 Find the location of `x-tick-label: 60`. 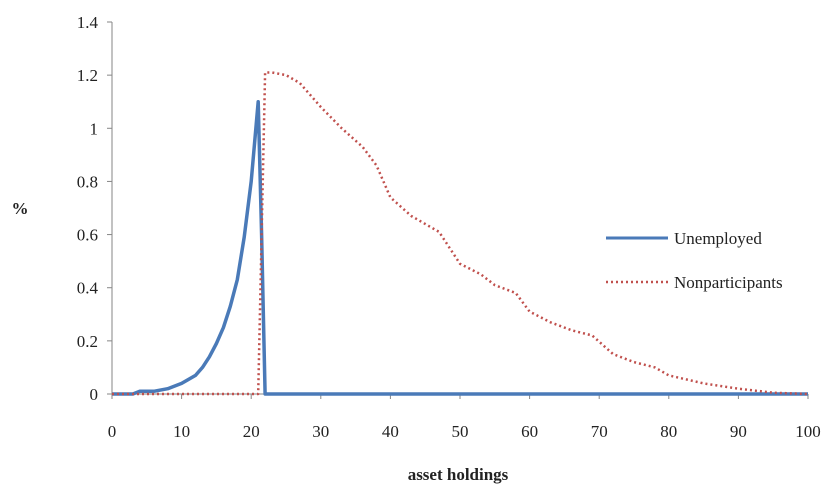

x-tick-label: 60 is located at coordinates (529, 431).